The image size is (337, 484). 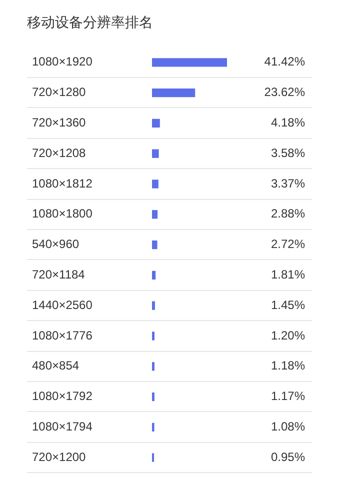 What do you see at coordinates (62, 213) in the screenshot?
I see `y-tick-label: 1080×1800` at bounding box center [62, 213].